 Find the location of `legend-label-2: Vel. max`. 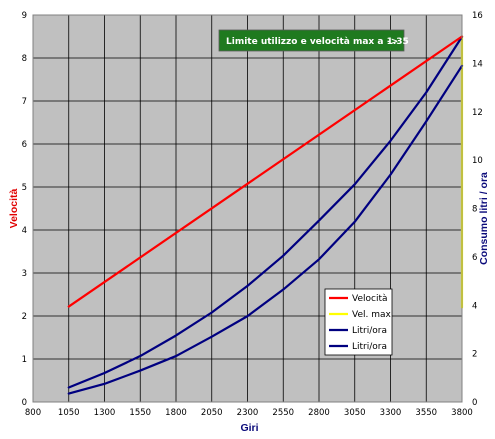

legend-label-2: Vel. max is located at coordinates (371, 315).